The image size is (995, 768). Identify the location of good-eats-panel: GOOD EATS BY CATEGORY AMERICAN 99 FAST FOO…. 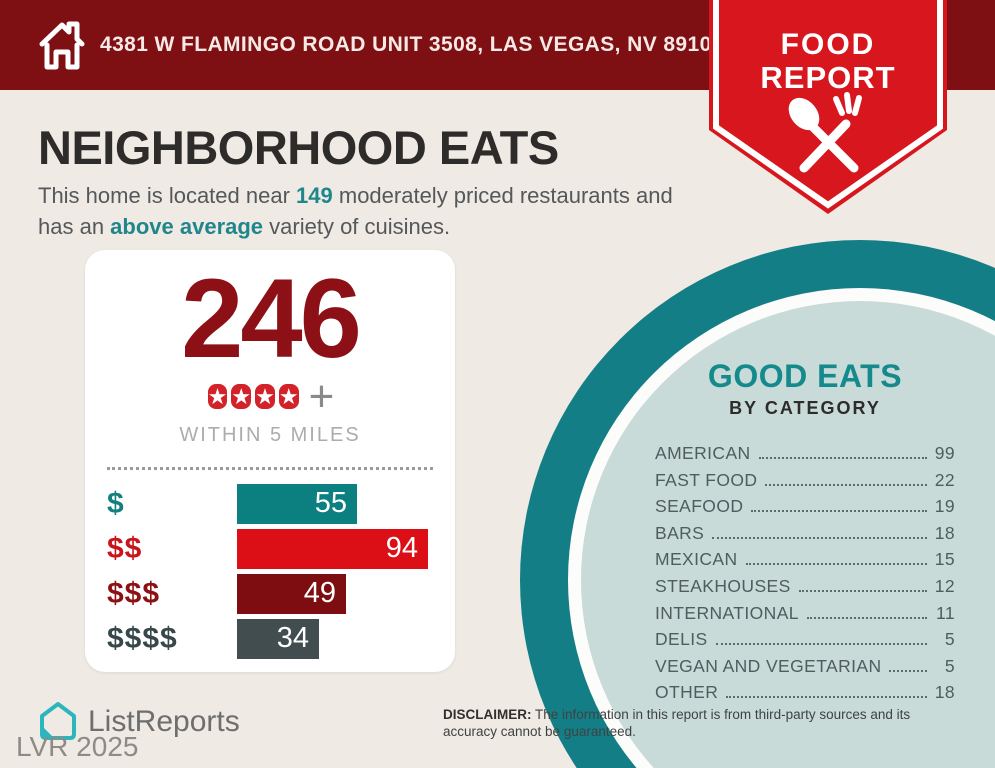
(805, 533).